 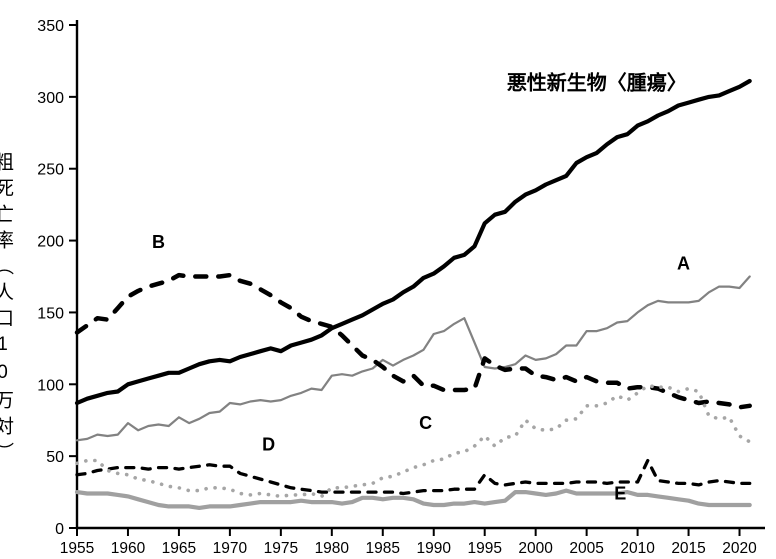 I want to click on y-tick-label: 150, so click(x=50, y=313).